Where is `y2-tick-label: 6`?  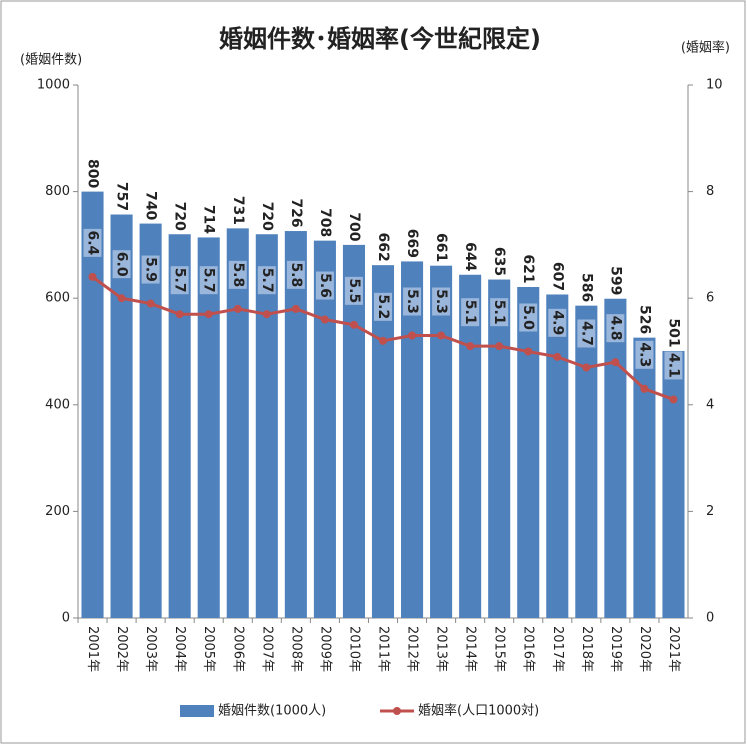 y2-tick-label: 6 is located at coordinates (710, 298).